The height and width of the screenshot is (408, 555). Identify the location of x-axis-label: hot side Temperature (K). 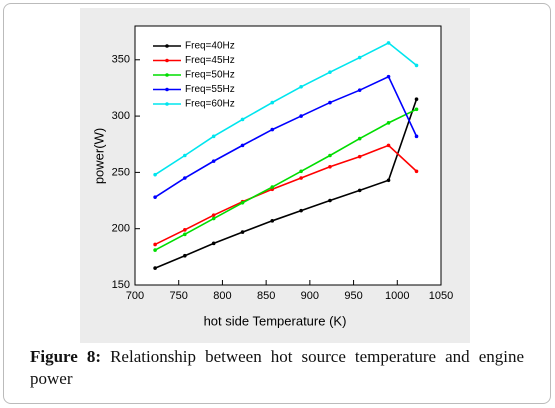
(275, 320).